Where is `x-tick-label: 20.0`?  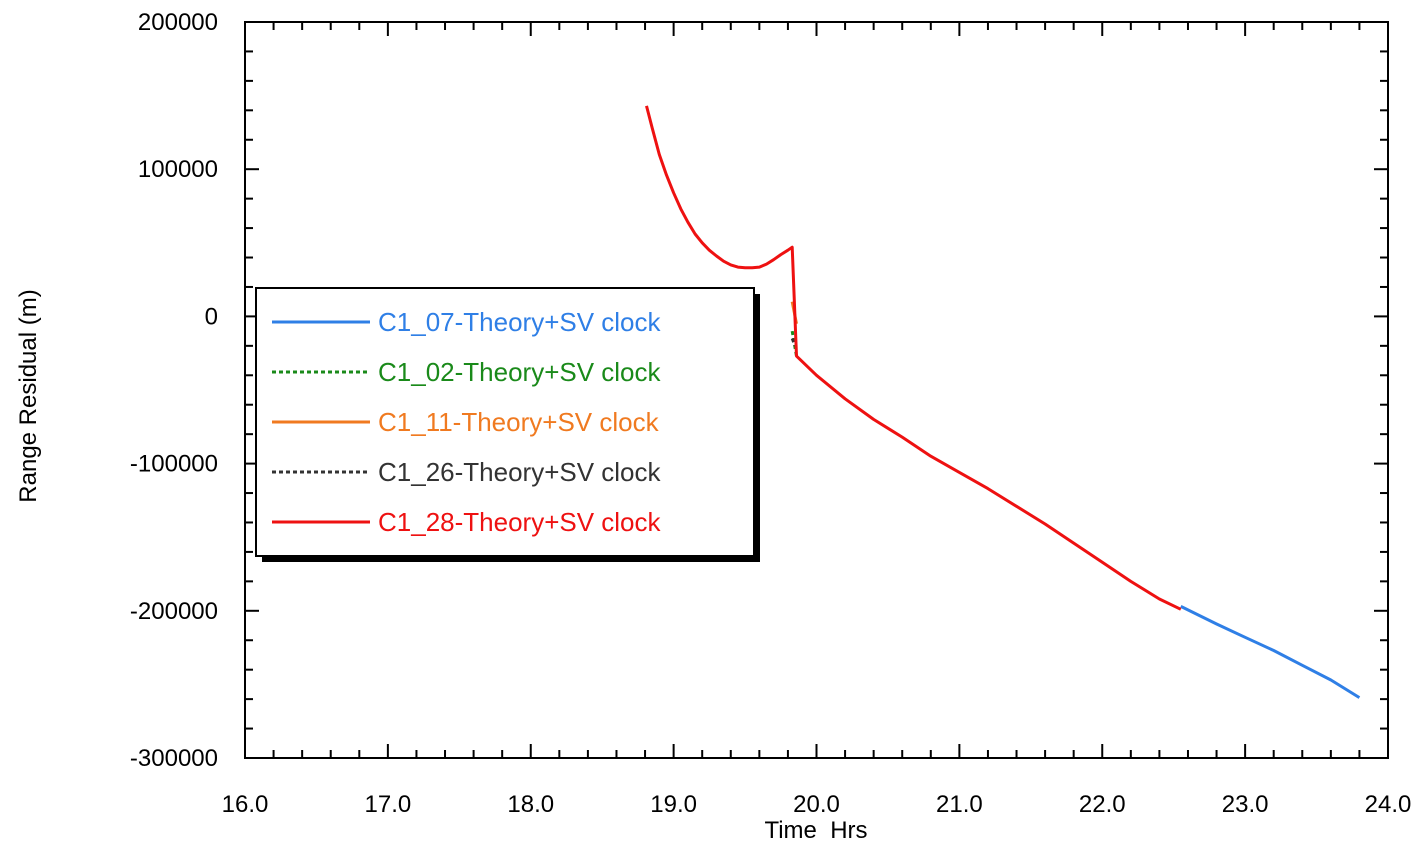 x-tick-label: 20.0 is located at coordinates (816, 804).